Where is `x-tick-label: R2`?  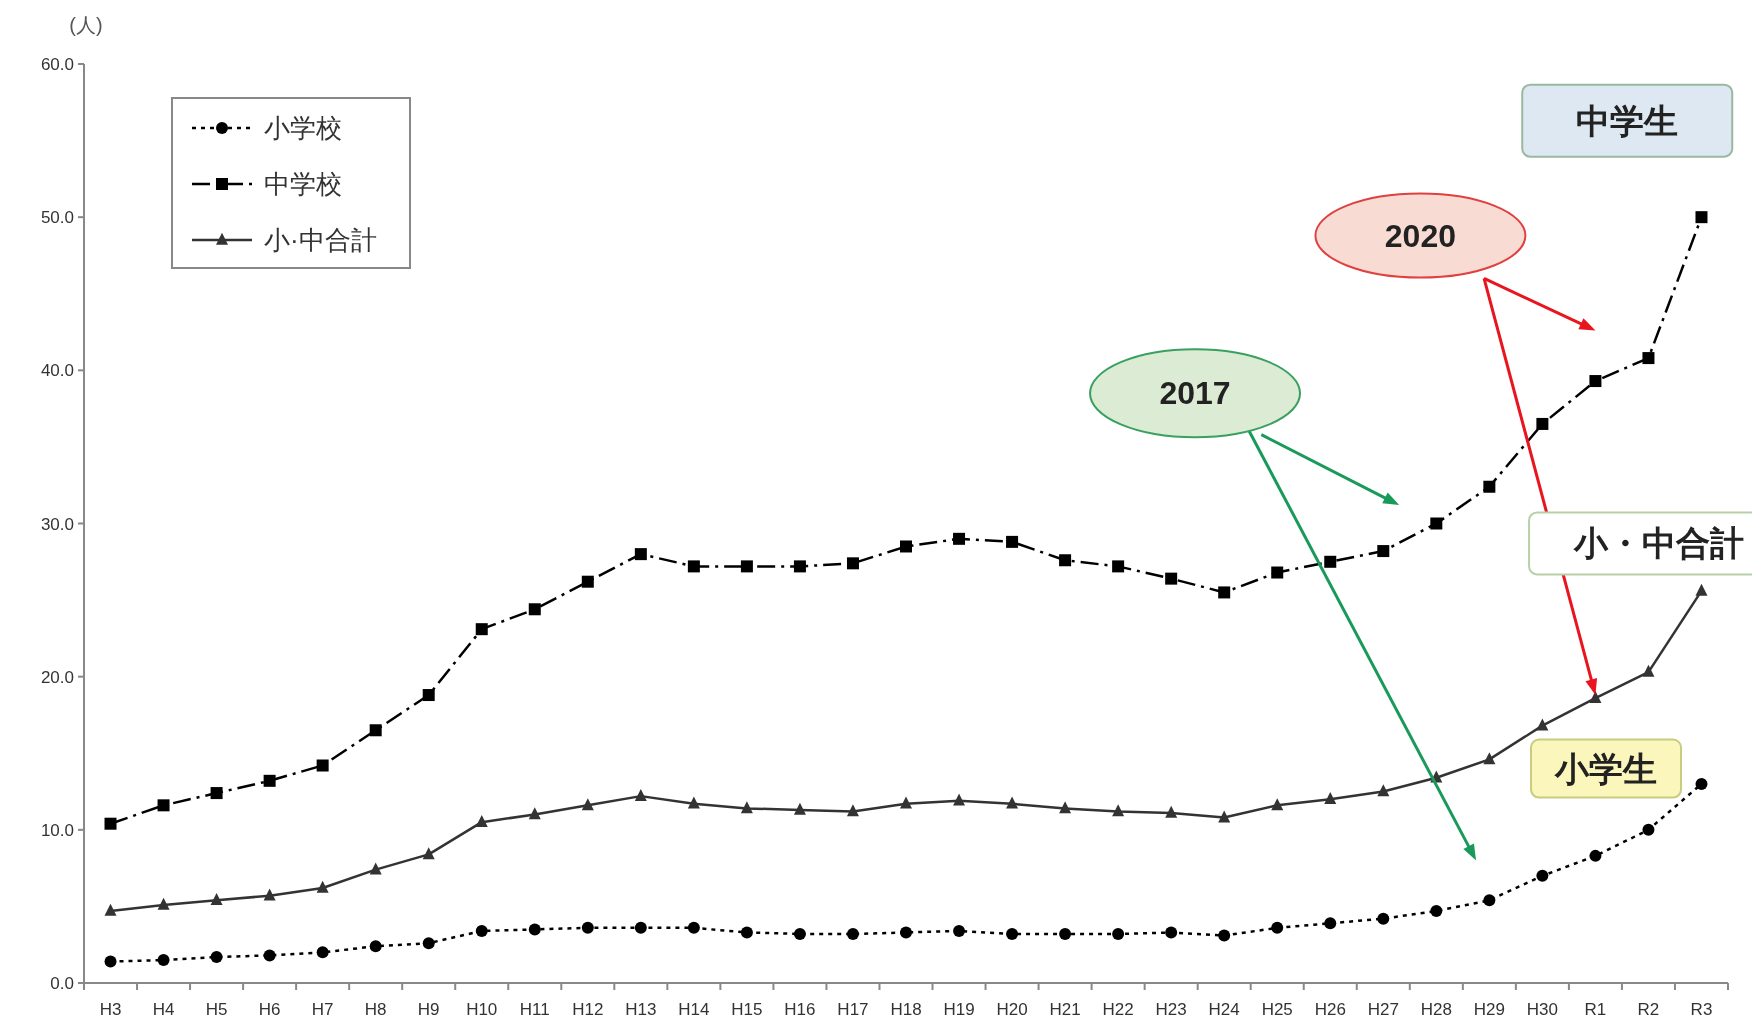 x-tick-label: R2 is located at coordinates (1648, 1009).